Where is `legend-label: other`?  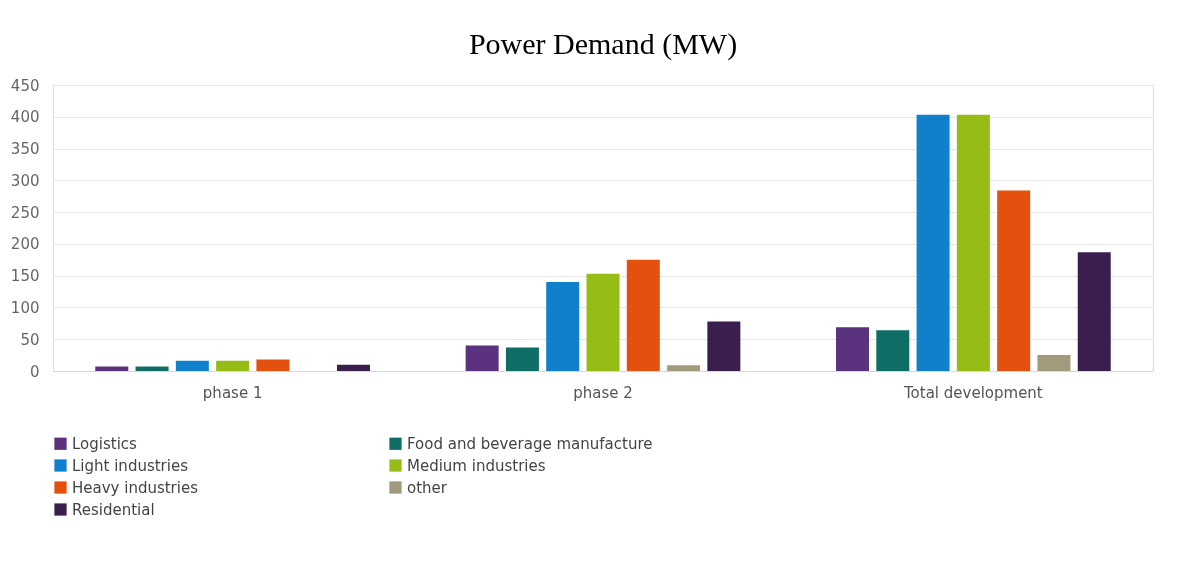
legend-label: other is located at coordinates (427, 487).